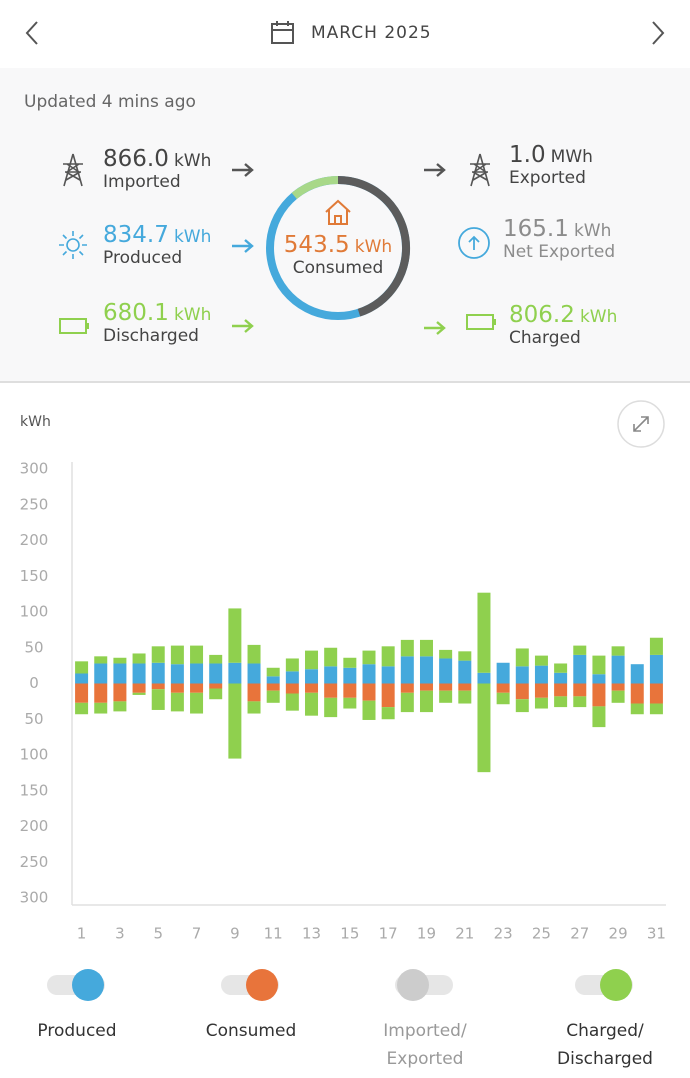  Describe the element at coordinates (388, 934) in the screenshot. I see `x-tick-label: 17` at that location.